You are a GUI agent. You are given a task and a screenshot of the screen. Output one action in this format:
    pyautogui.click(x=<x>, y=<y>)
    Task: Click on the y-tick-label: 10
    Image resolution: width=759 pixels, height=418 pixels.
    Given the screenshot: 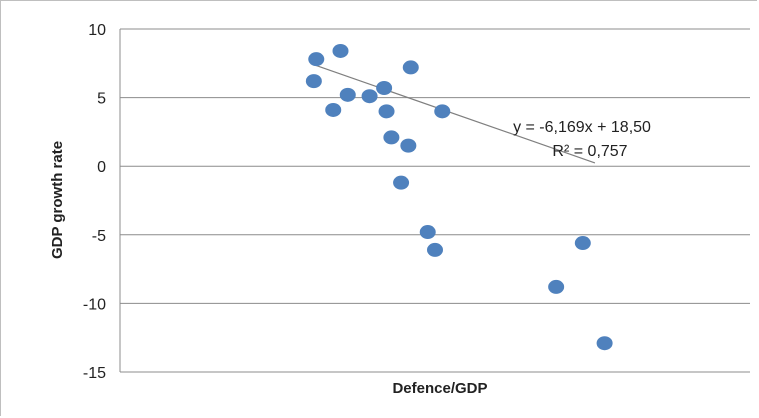 What is the action you would take?
    pyautogui.click(x=97, y=30)
    